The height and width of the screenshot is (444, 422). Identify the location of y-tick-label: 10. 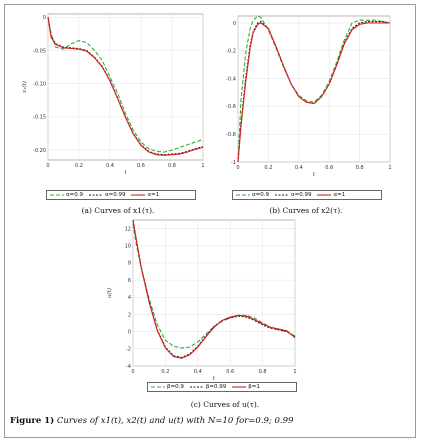
(128, 247).